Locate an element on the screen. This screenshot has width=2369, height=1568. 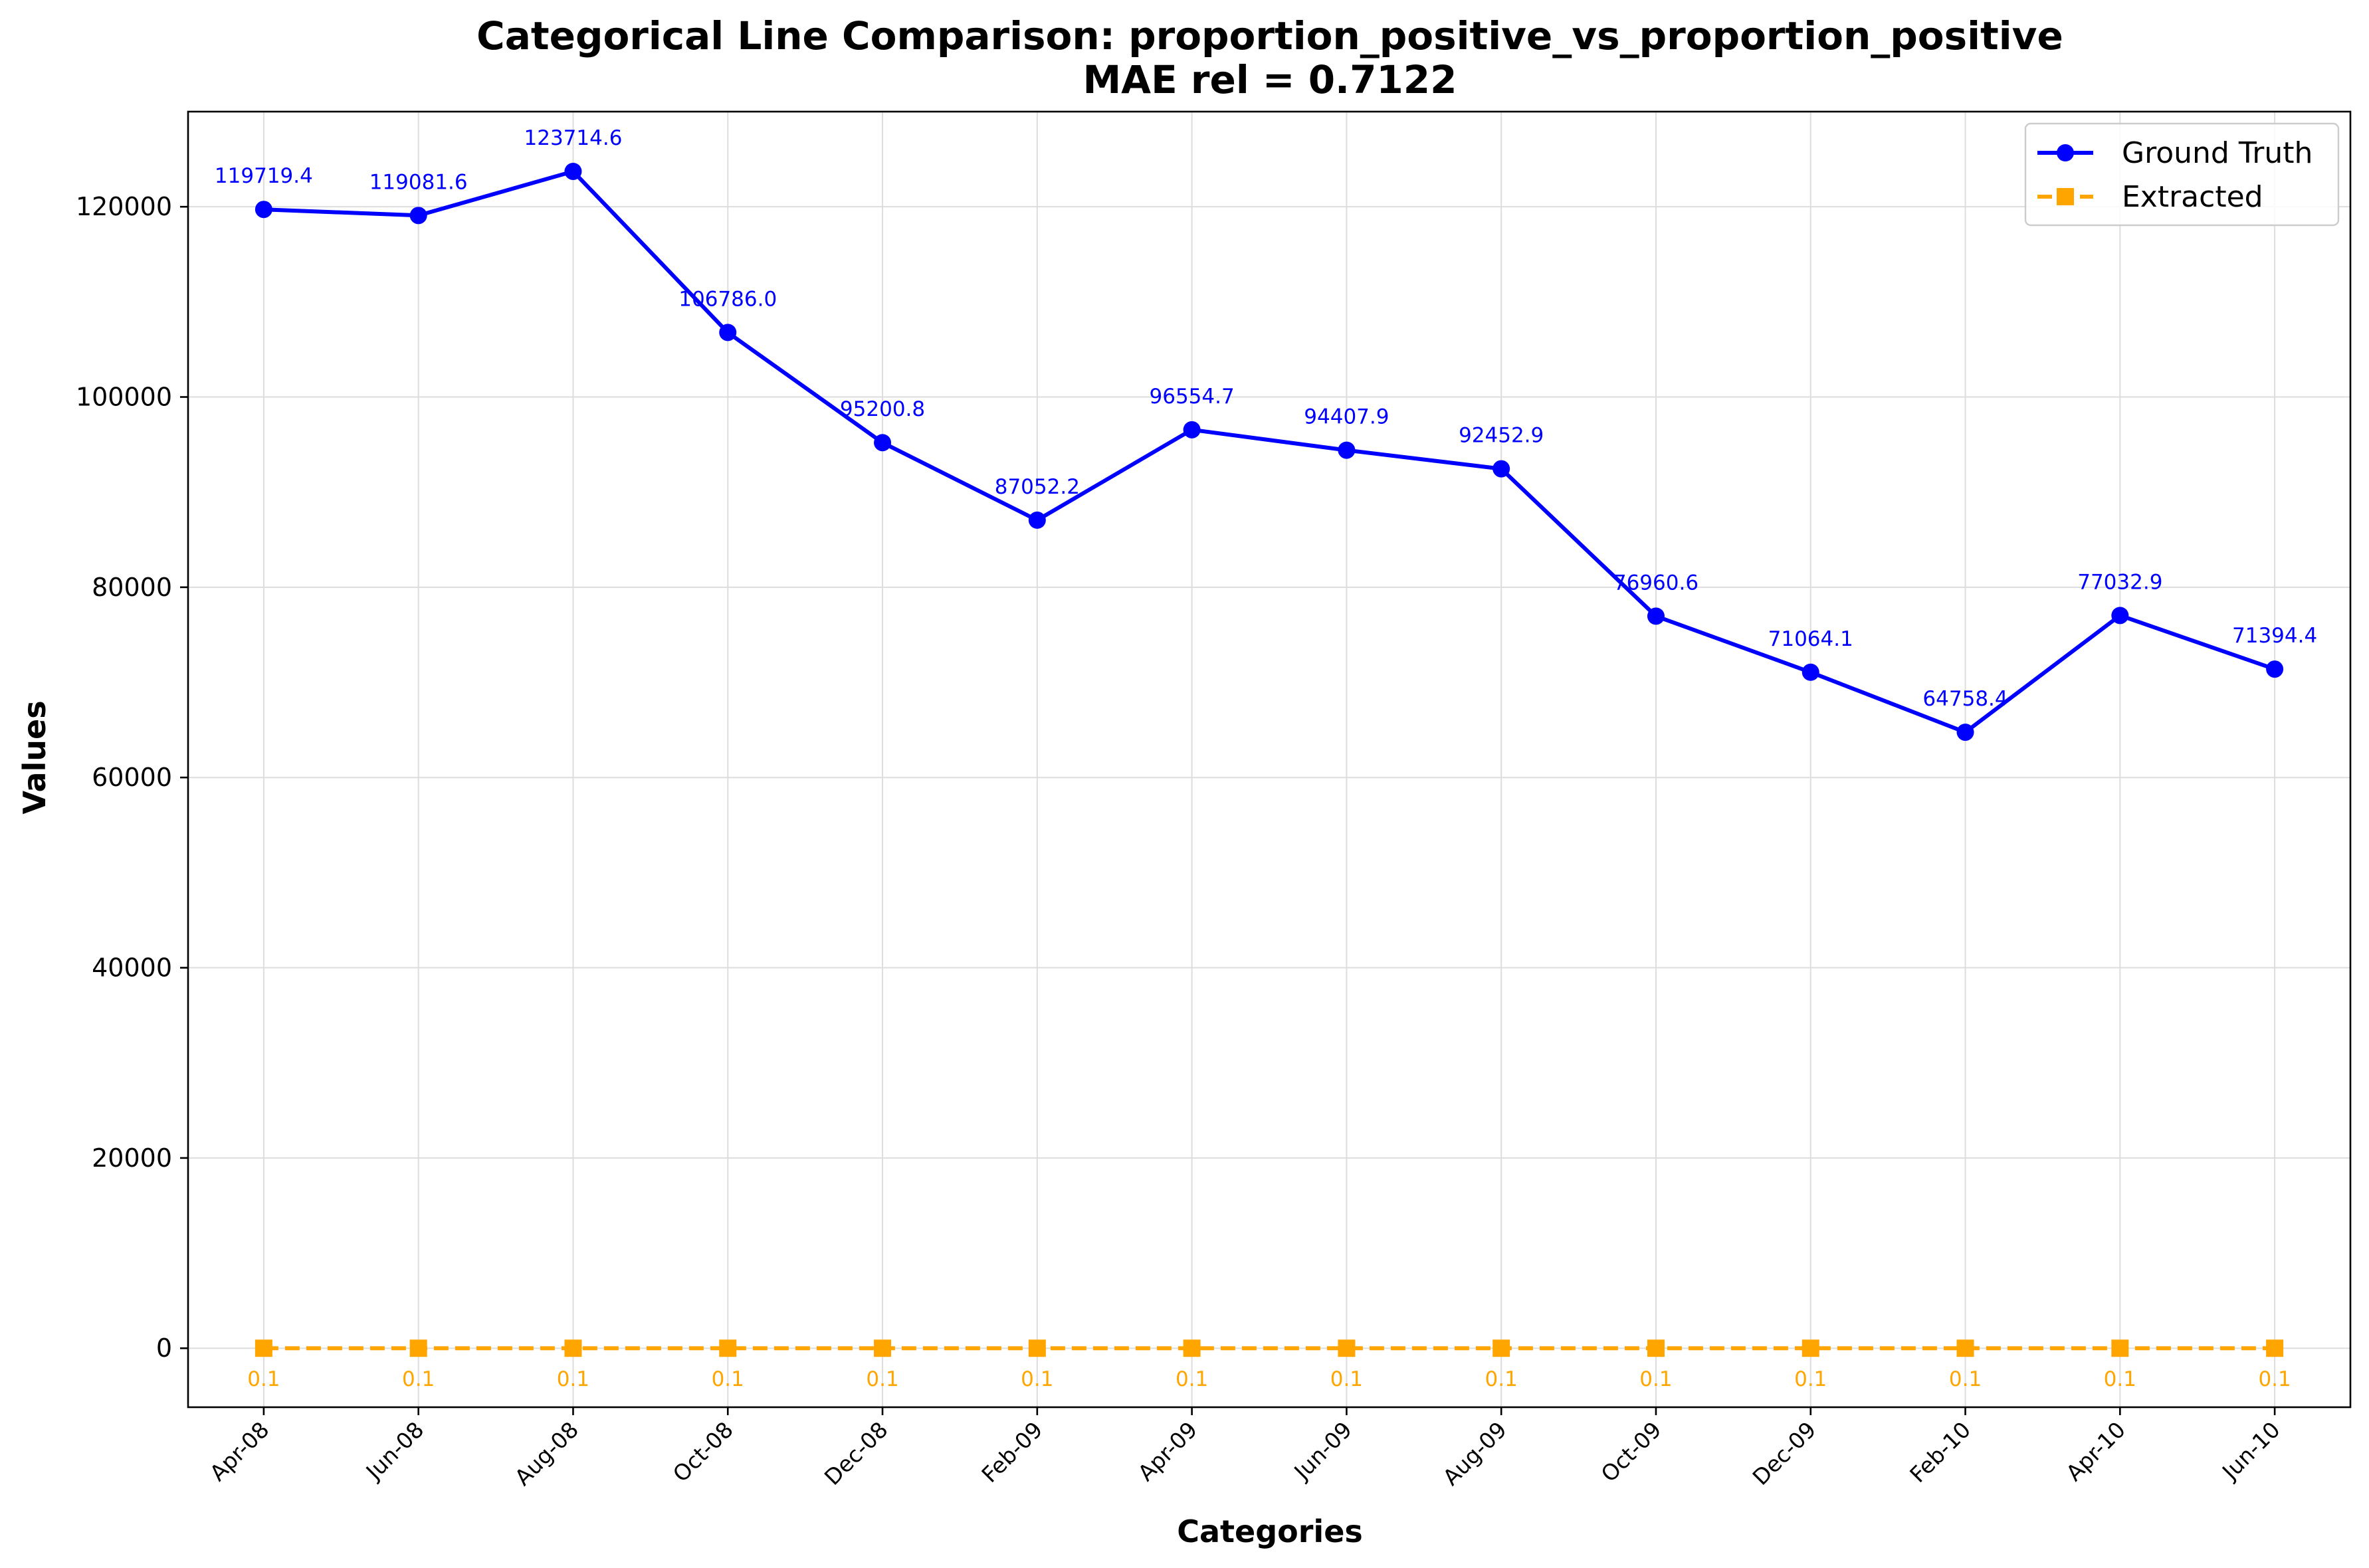
legend-entry: Ground Truth is located at coordinates (2175, 153).